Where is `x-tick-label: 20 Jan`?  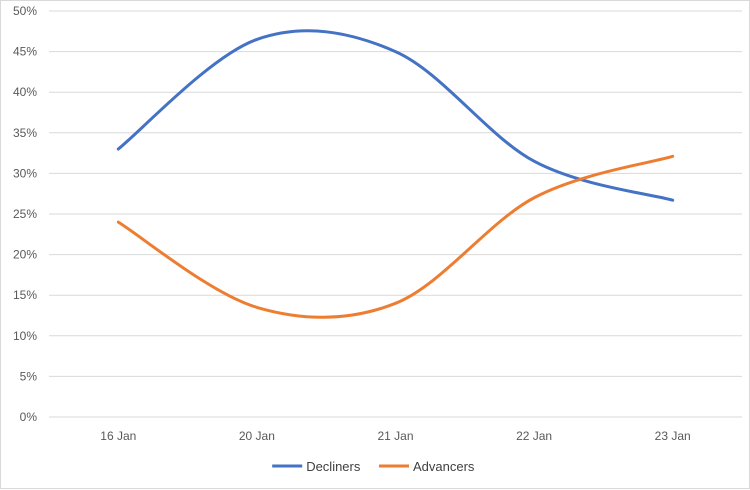
x-tick-label: 20 Jan is located at coordinates (257, 436).